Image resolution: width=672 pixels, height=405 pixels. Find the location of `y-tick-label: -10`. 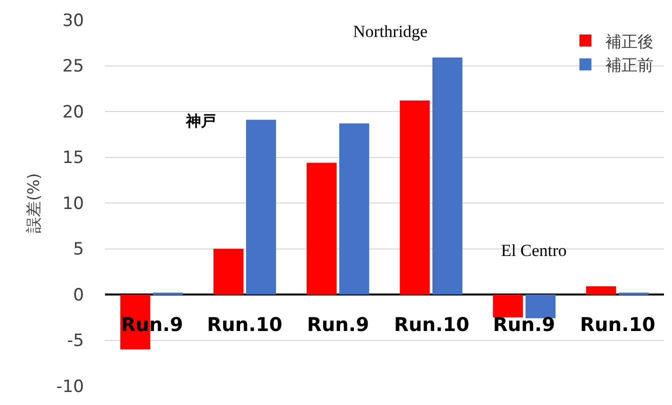

y-tick-label: -10 is located at coordinates (70, 386).